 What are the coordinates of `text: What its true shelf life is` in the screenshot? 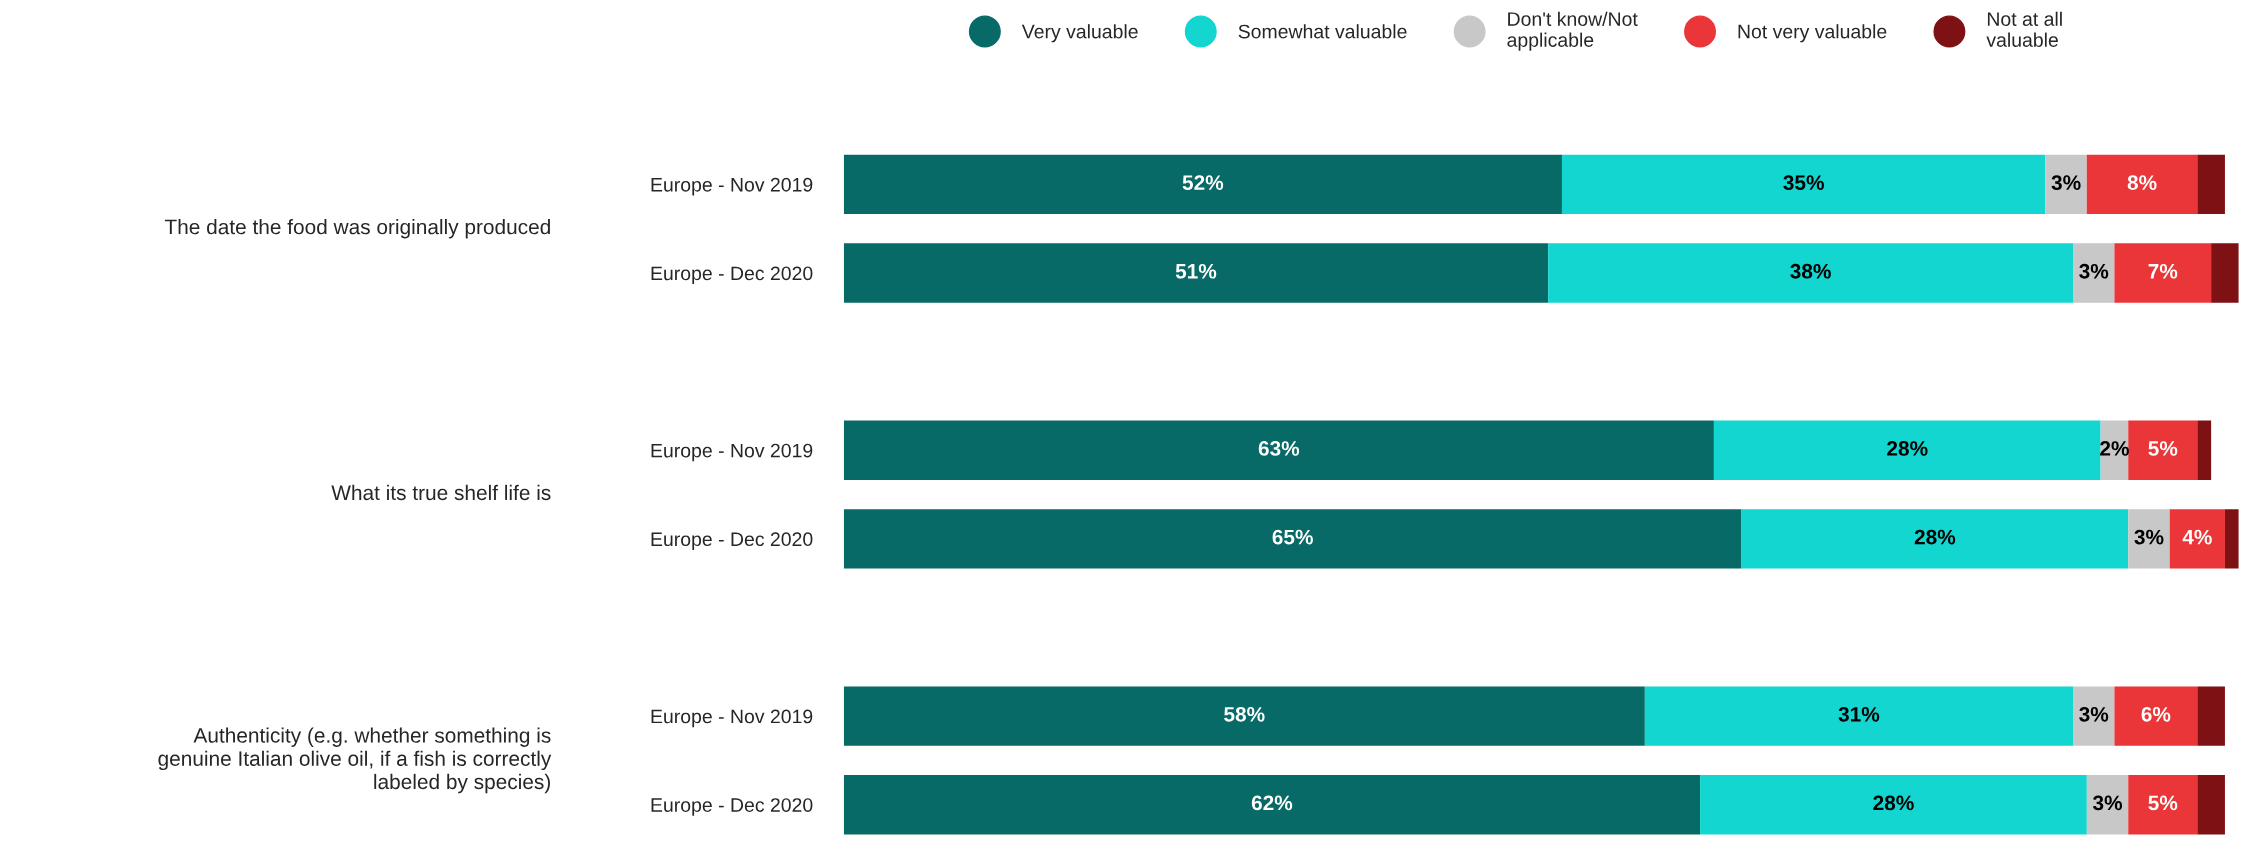 It's located at (441, 492).